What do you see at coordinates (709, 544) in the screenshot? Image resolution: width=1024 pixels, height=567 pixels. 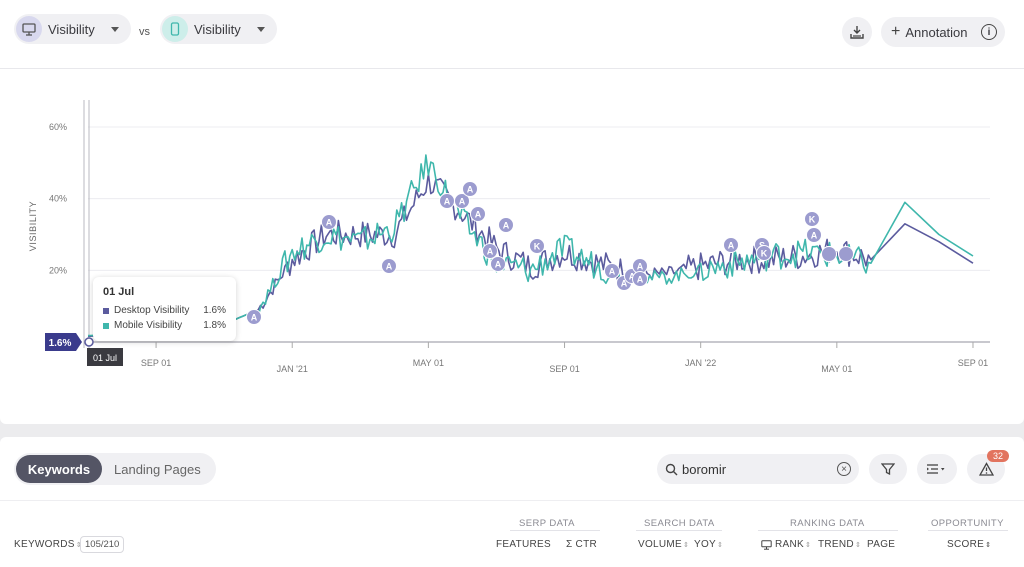 I see `column-yoy: YOY⇕` at bounding box center [709, 544].